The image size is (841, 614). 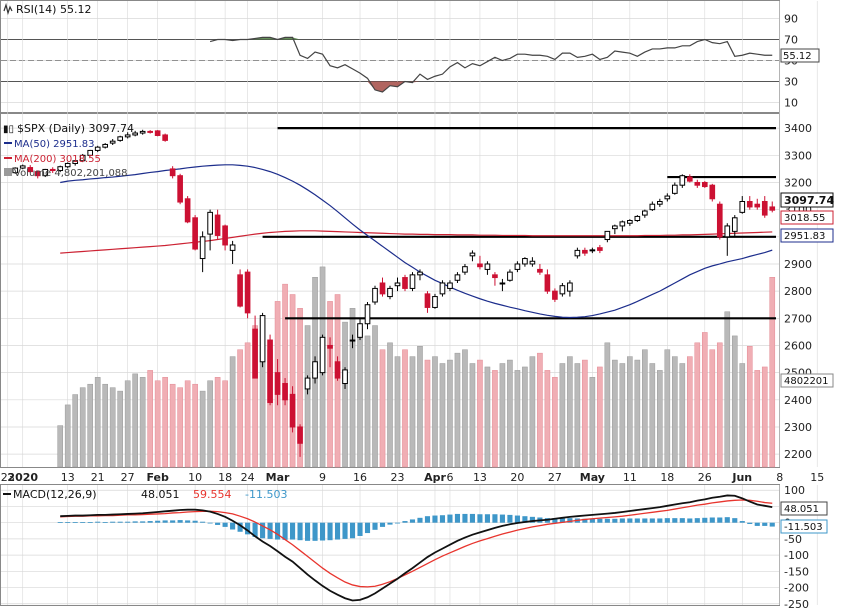 I want to click on rsi-legend-text: RSI(14) 55.12, so click(x=53, y=9).